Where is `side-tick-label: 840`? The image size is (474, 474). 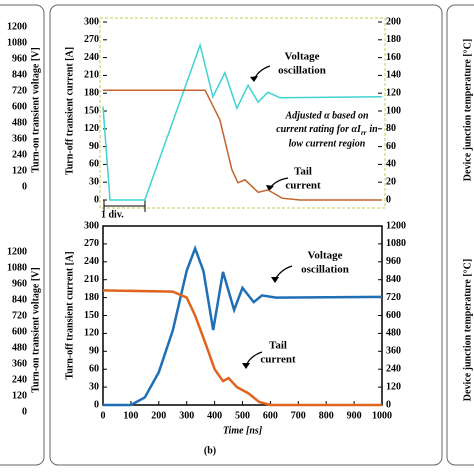
side-tick-label: 840 is located at coordinates (19, 299).